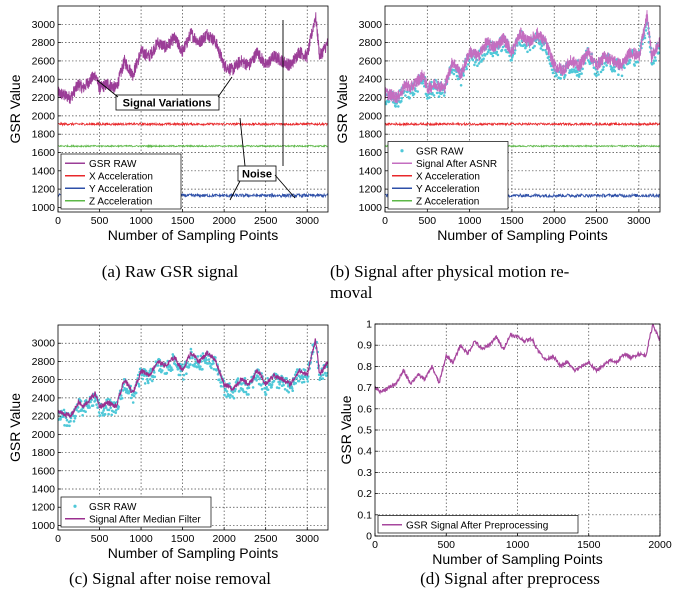 The height and width of the screenshot is (600, 678). Describe the element at coordinates (196, 110) in the screenshot. I see `annotations: Signal Variations Noise` at that location.